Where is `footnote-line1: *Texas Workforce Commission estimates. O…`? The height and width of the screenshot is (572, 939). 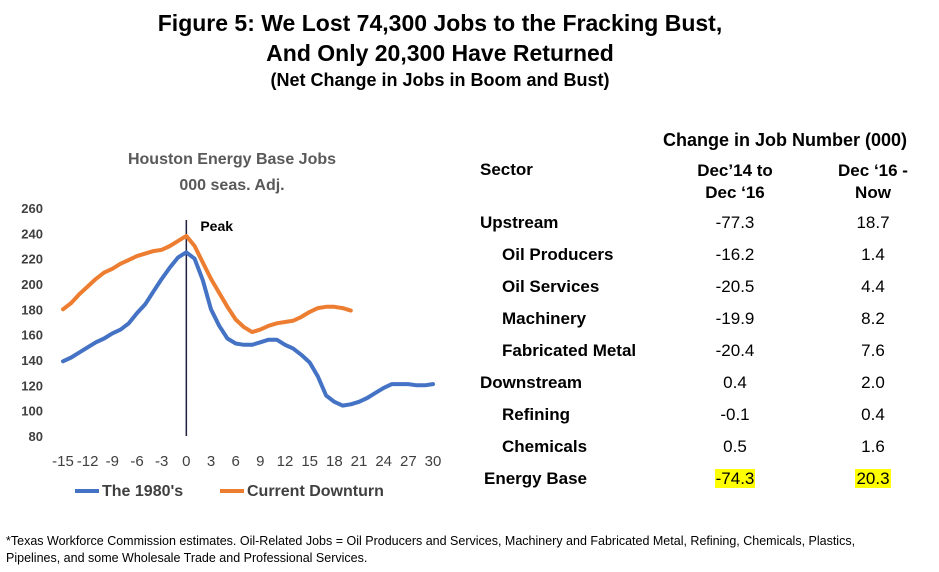 footnote-line1: *Texas Workforce Commission estimates. O… is located at coordinates (431, 541).